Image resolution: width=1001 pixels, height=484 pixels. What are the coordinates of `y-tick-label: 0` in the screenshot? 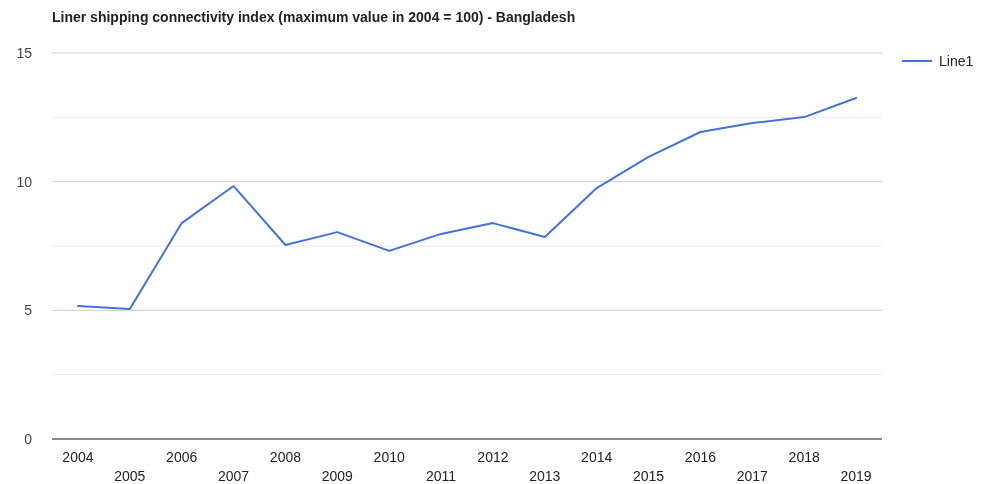 It's located at (28, 438).